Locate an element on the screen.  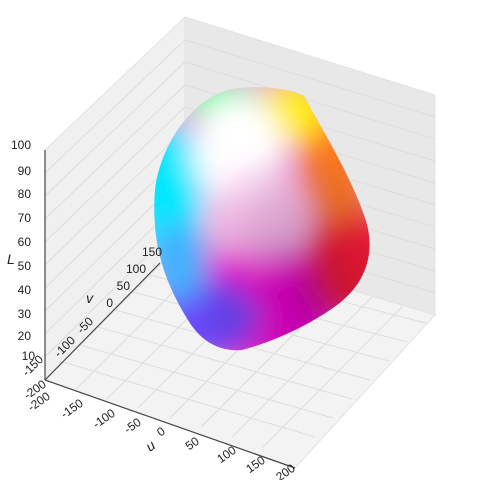
u-axis-tick: -100 is located at coordinates (104, 418).